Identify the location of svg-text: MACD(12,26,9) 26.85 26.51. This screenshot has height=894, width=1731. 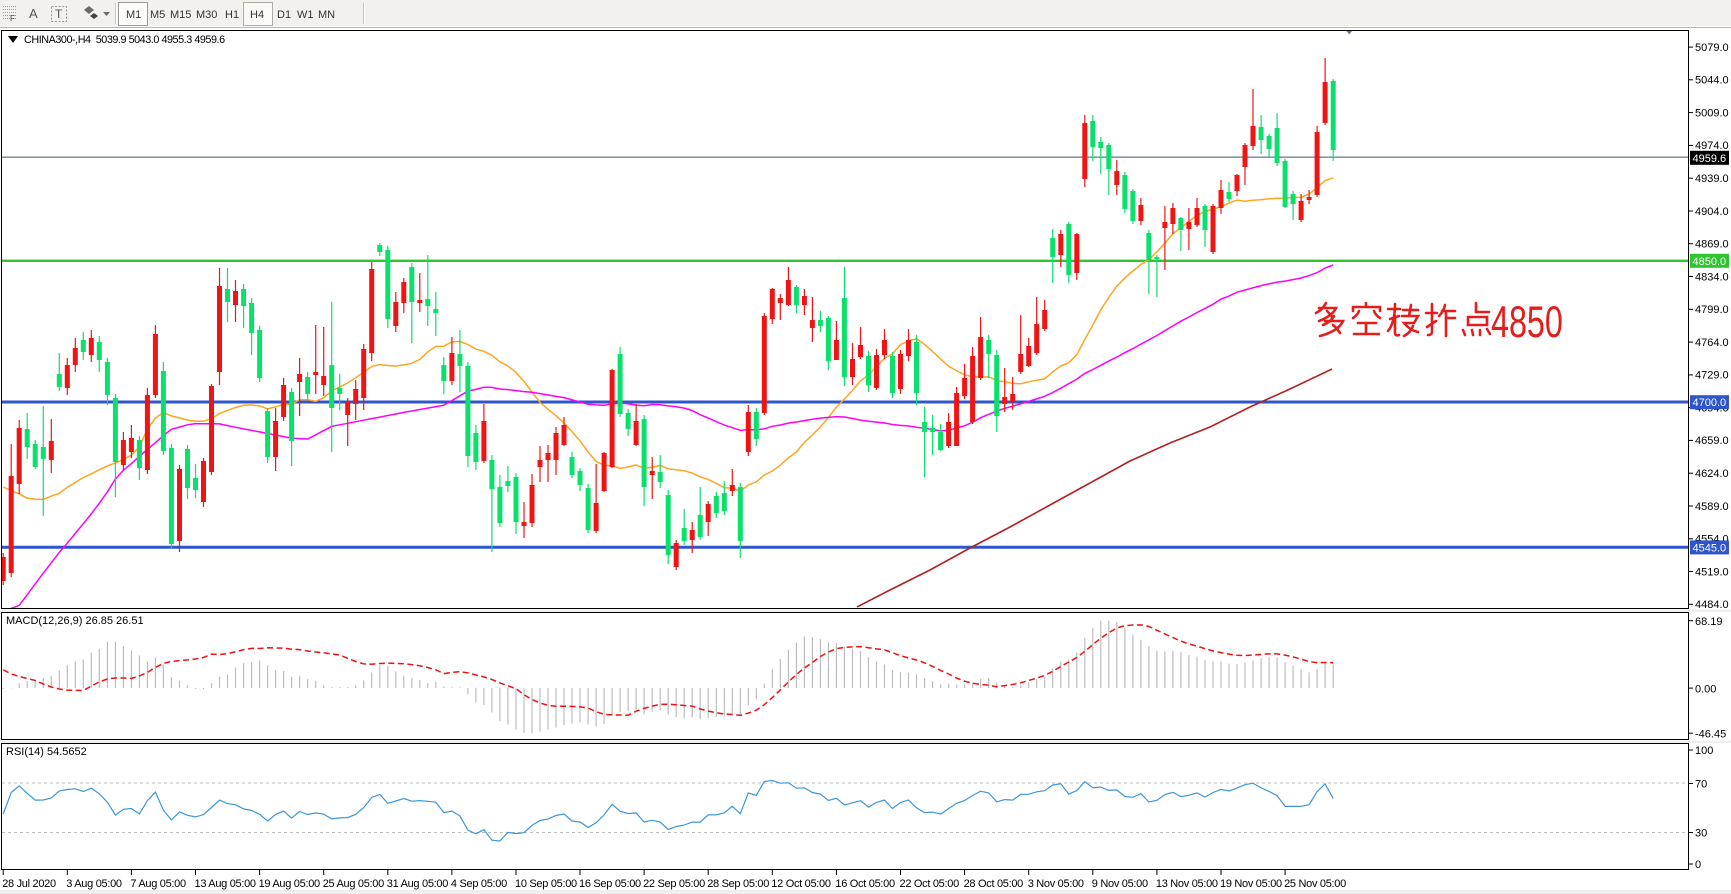
(75, 621).